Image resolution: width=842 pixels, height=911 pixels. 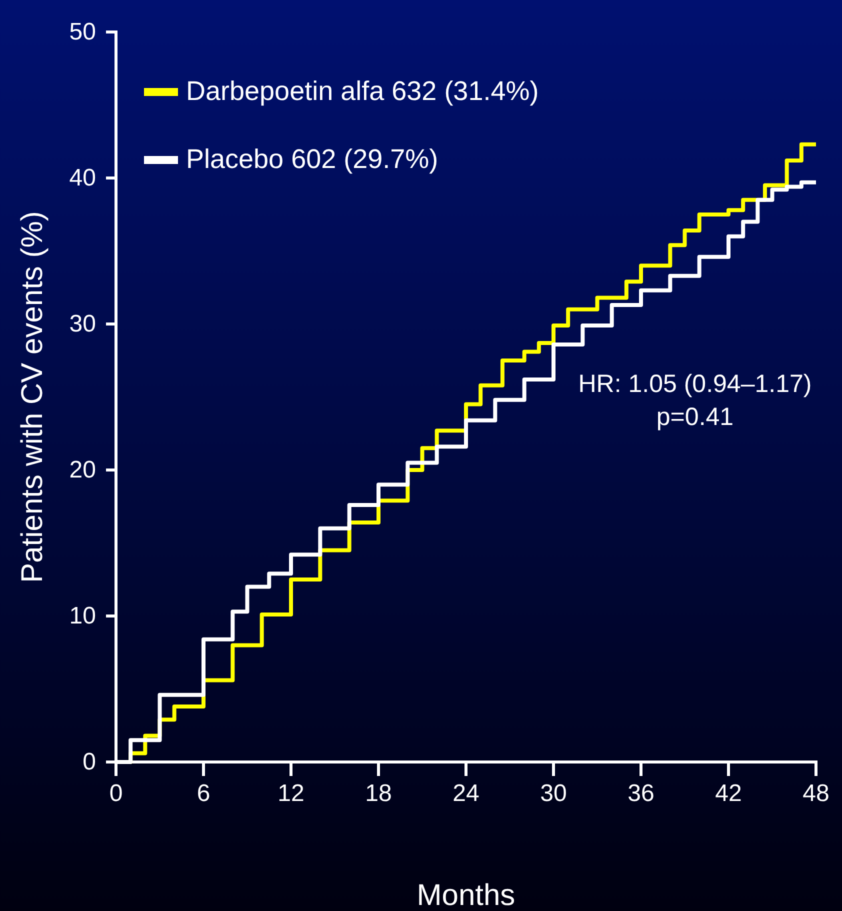 What do you see at coordinates (695, 384) in the screenshot?
I see `annotation: HR: 1.05 (0.94–1.17)` at bounding box center [695, 384].